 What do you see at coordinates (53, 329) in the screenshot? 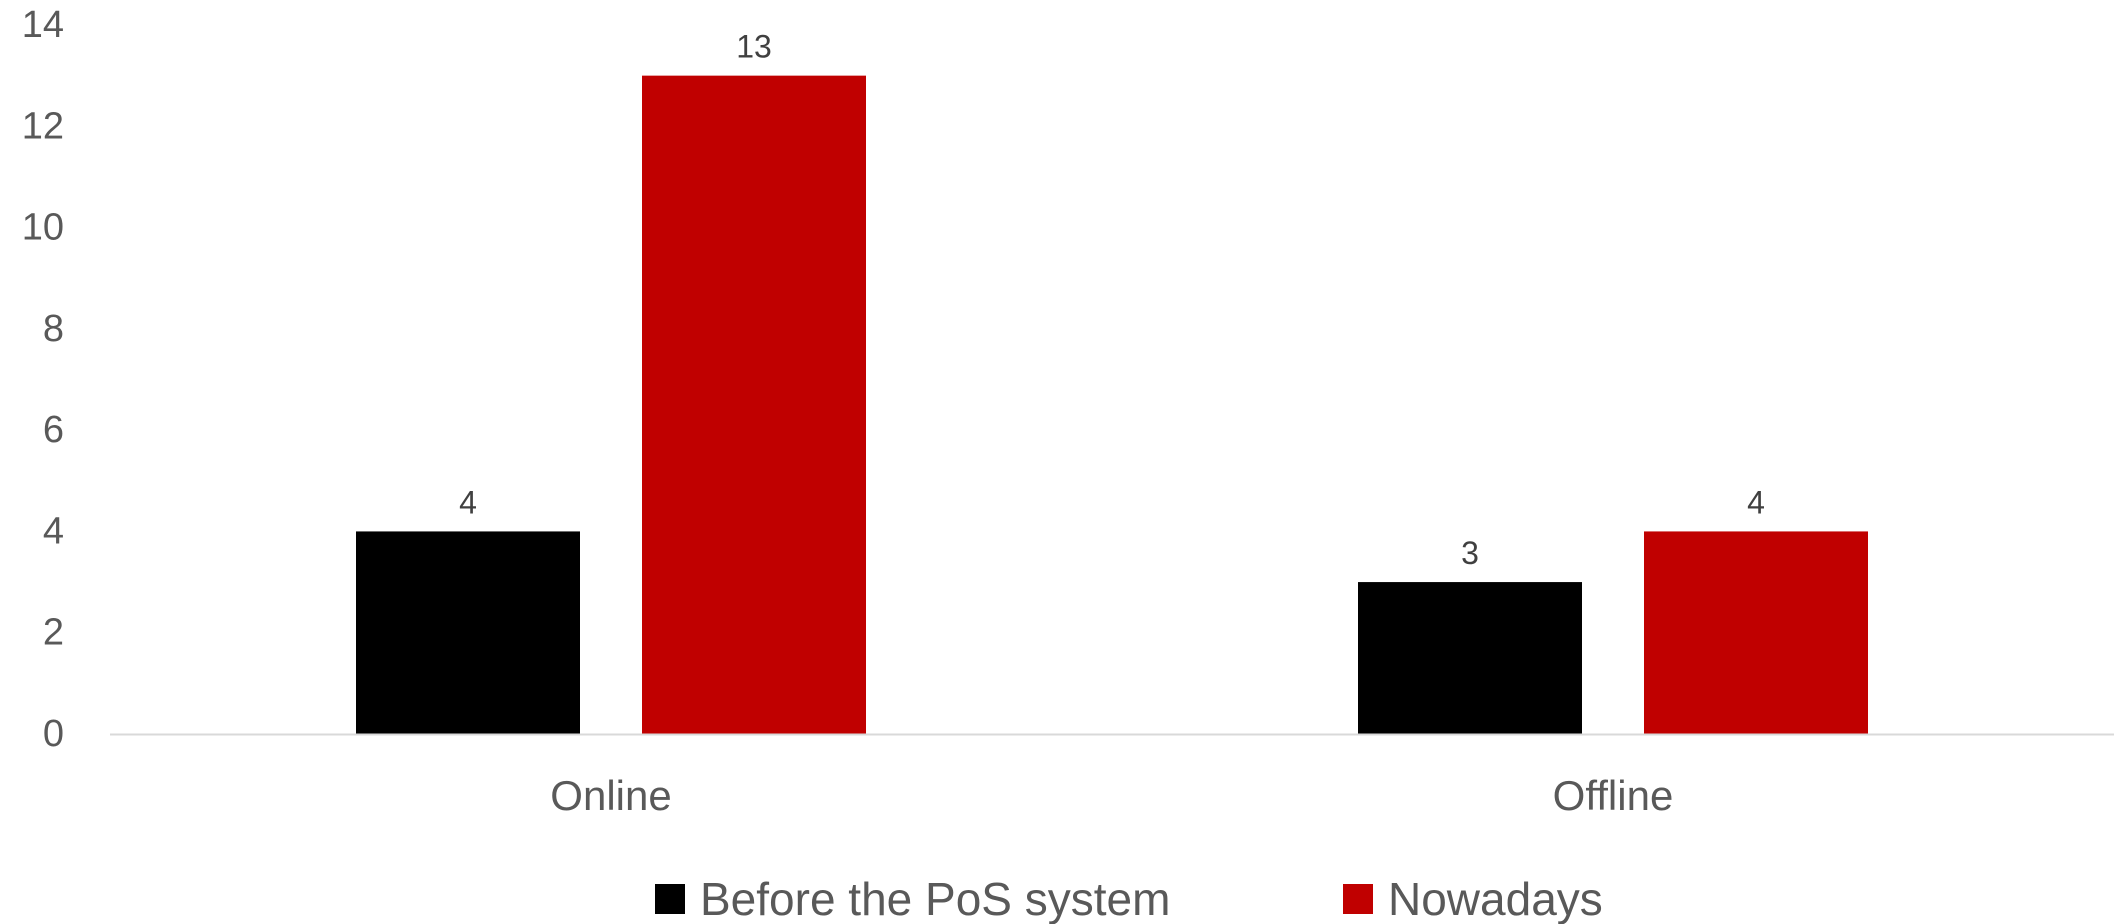
I see `y-tick-label: 8` at bounding box center [53, 329].